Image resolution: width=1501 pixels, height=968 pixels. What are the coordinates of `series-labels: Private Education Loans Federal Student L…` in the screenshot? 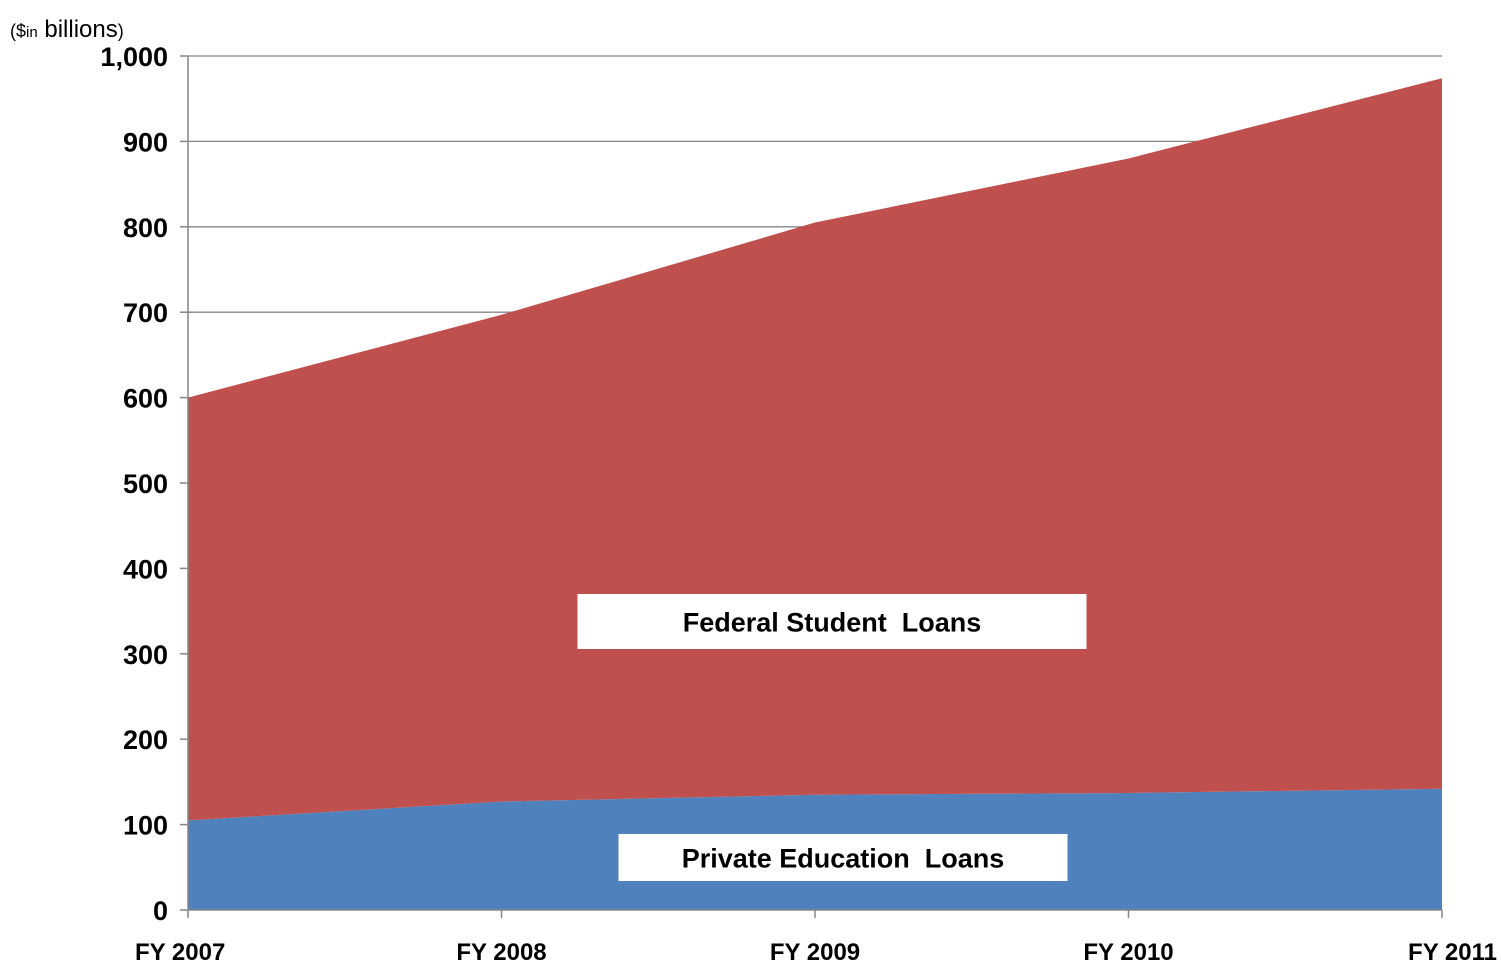 It's located at (832, 737).